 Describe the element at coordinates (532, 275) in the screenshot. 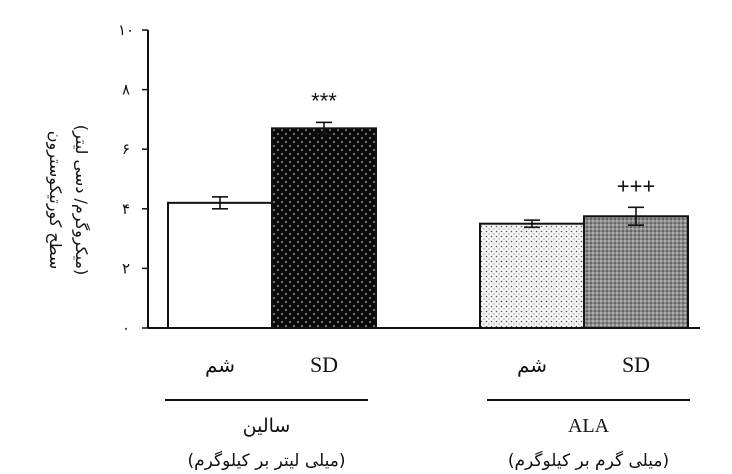

I see `bar-g1-b0` at that location.